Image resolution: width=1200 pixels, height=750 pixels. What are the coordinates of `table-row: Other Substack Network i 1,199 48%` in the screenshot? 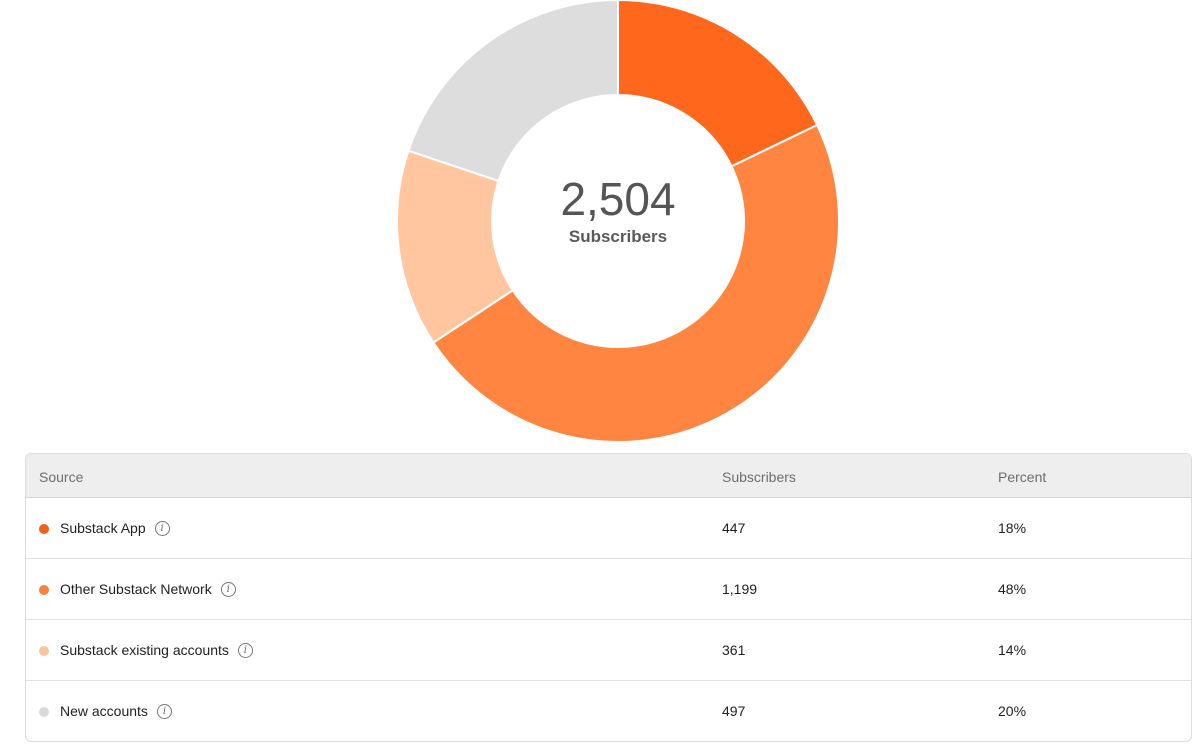 It's located at (608, 589).